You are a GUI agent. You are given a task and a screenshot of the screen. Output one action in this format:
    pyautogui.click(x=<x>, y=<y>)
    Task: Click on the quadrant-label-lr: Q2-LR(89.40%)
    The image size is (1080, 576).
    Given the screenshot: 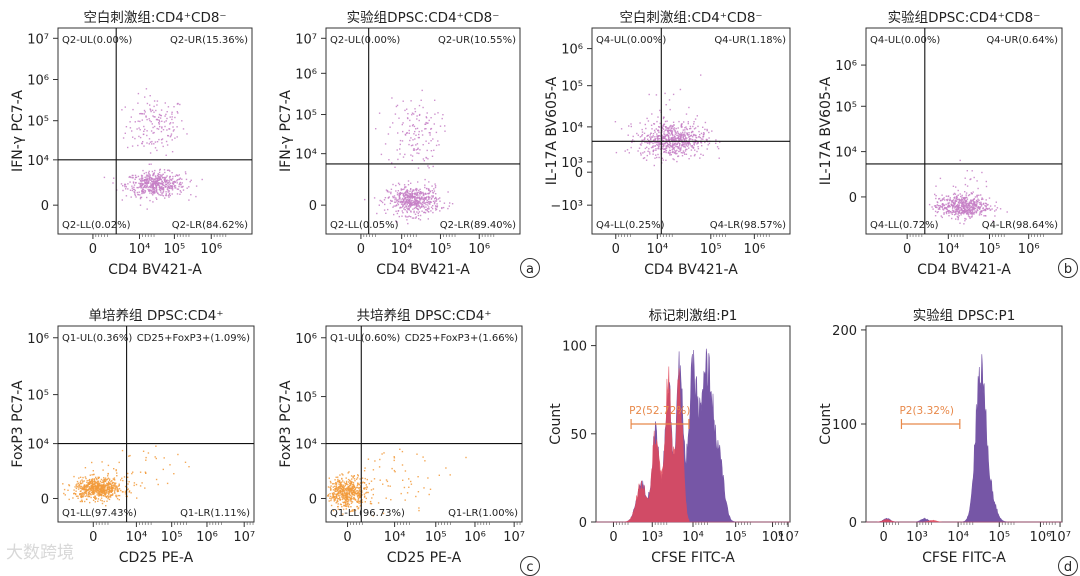 What is the action you would take?
    pyautogui.click(x=478, y=225)
    